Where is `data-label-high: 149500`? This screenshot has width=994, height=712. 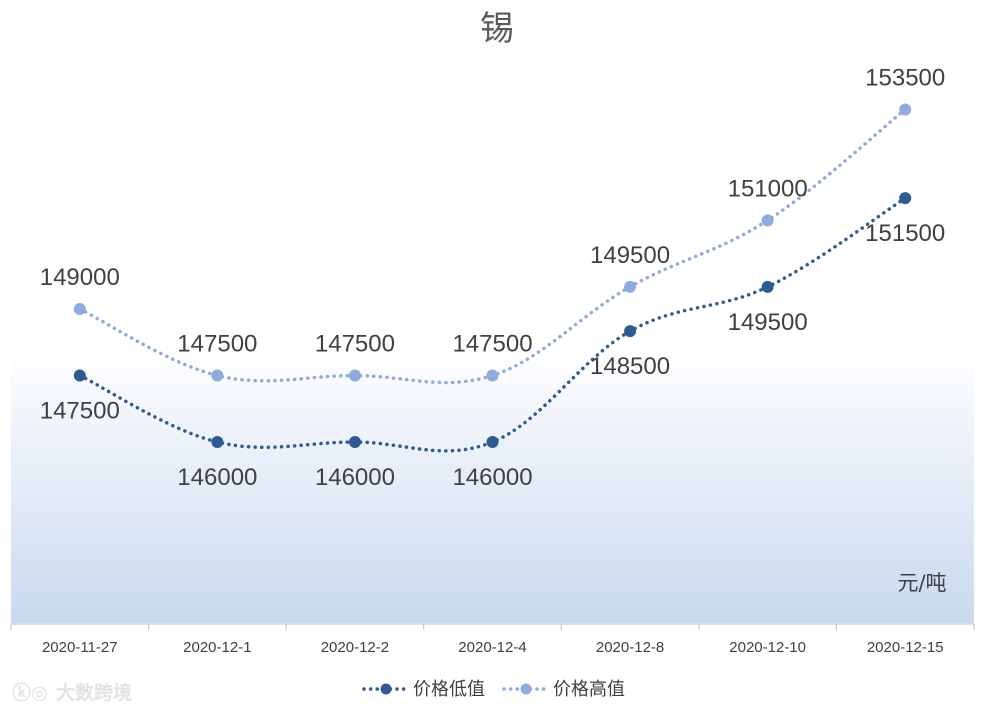
data-label-high: 149500 is located at coordinates (630, 255).